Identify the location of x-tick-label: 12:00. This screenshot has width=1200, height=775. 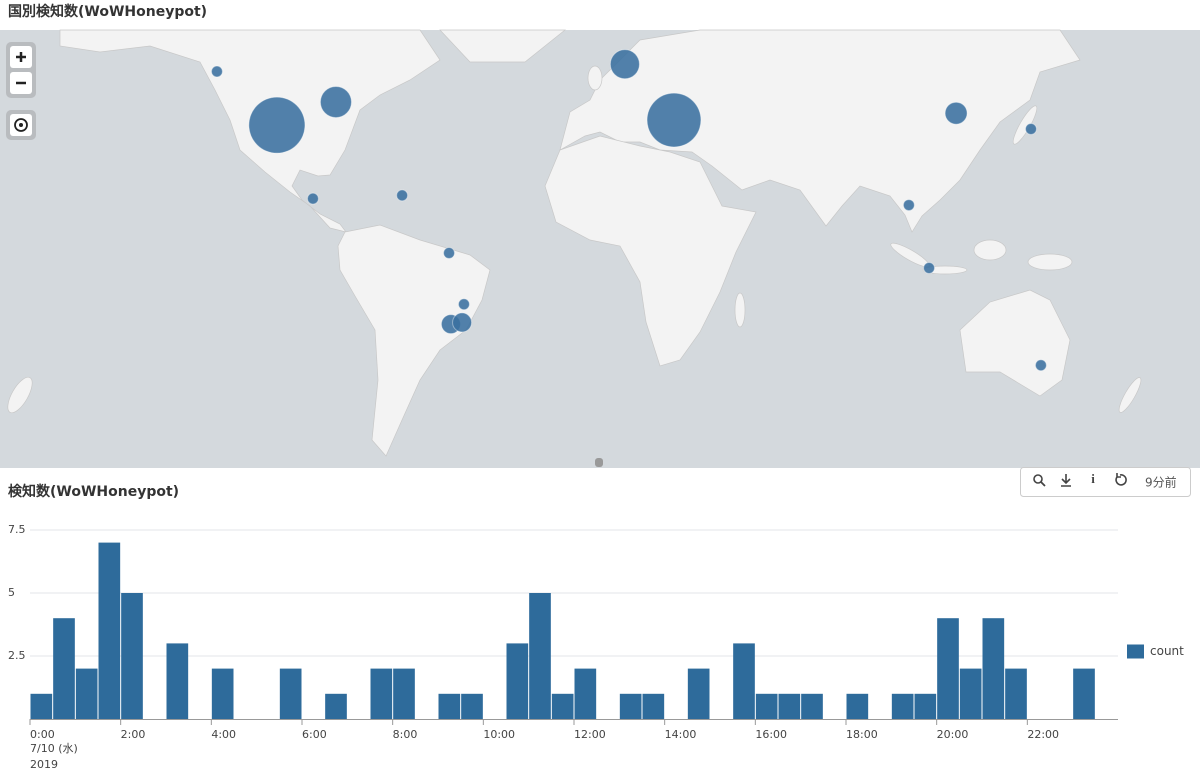
(590, 734).